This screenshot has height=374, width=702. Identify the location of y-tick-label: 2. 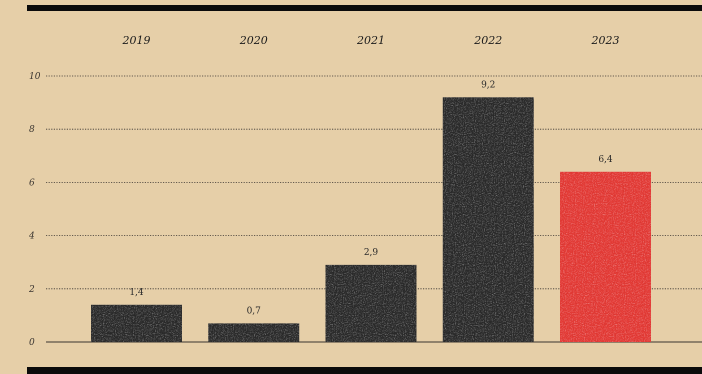
(31, 290).